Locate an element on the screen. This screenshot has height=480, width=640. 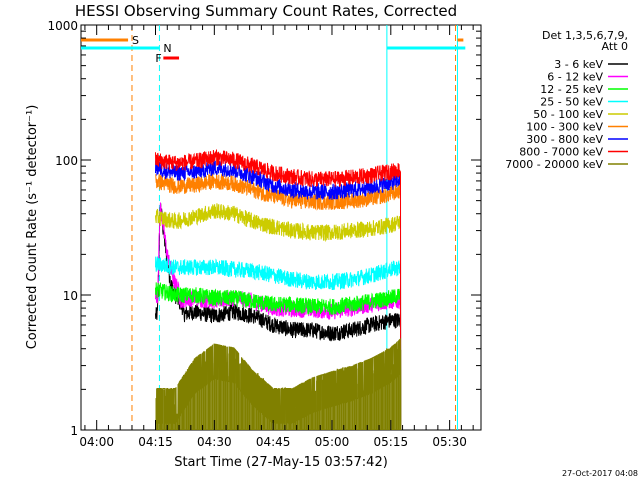
x-tick-label: 04:30 is located at coordinates (214, 442).